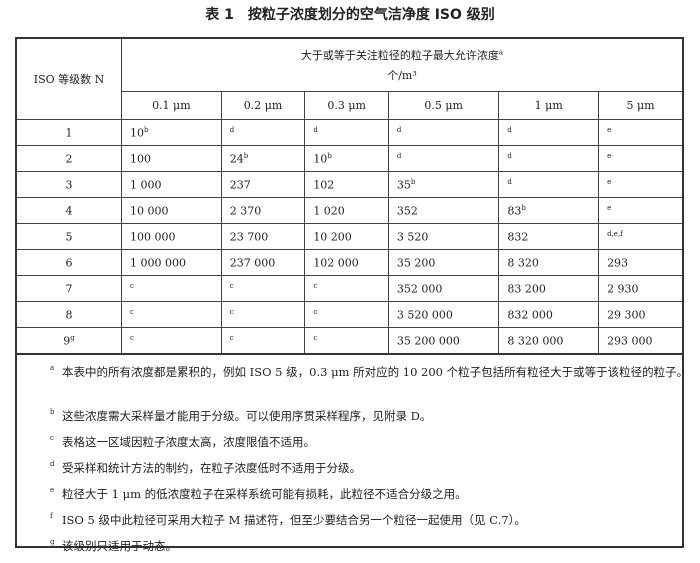  Describe the element at coordinates (346, 184) in the screenshot. I see `concentration-cell: 102` at that location.